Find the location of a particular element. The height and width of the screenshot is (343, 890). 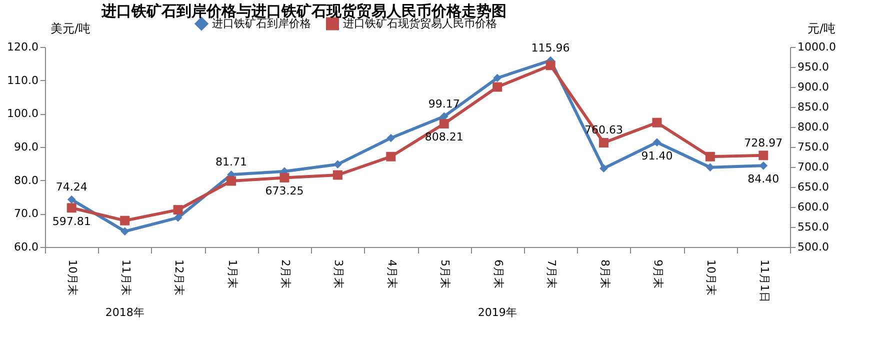

y-tick-label: 70.0 is located at coordinates (26, 213).